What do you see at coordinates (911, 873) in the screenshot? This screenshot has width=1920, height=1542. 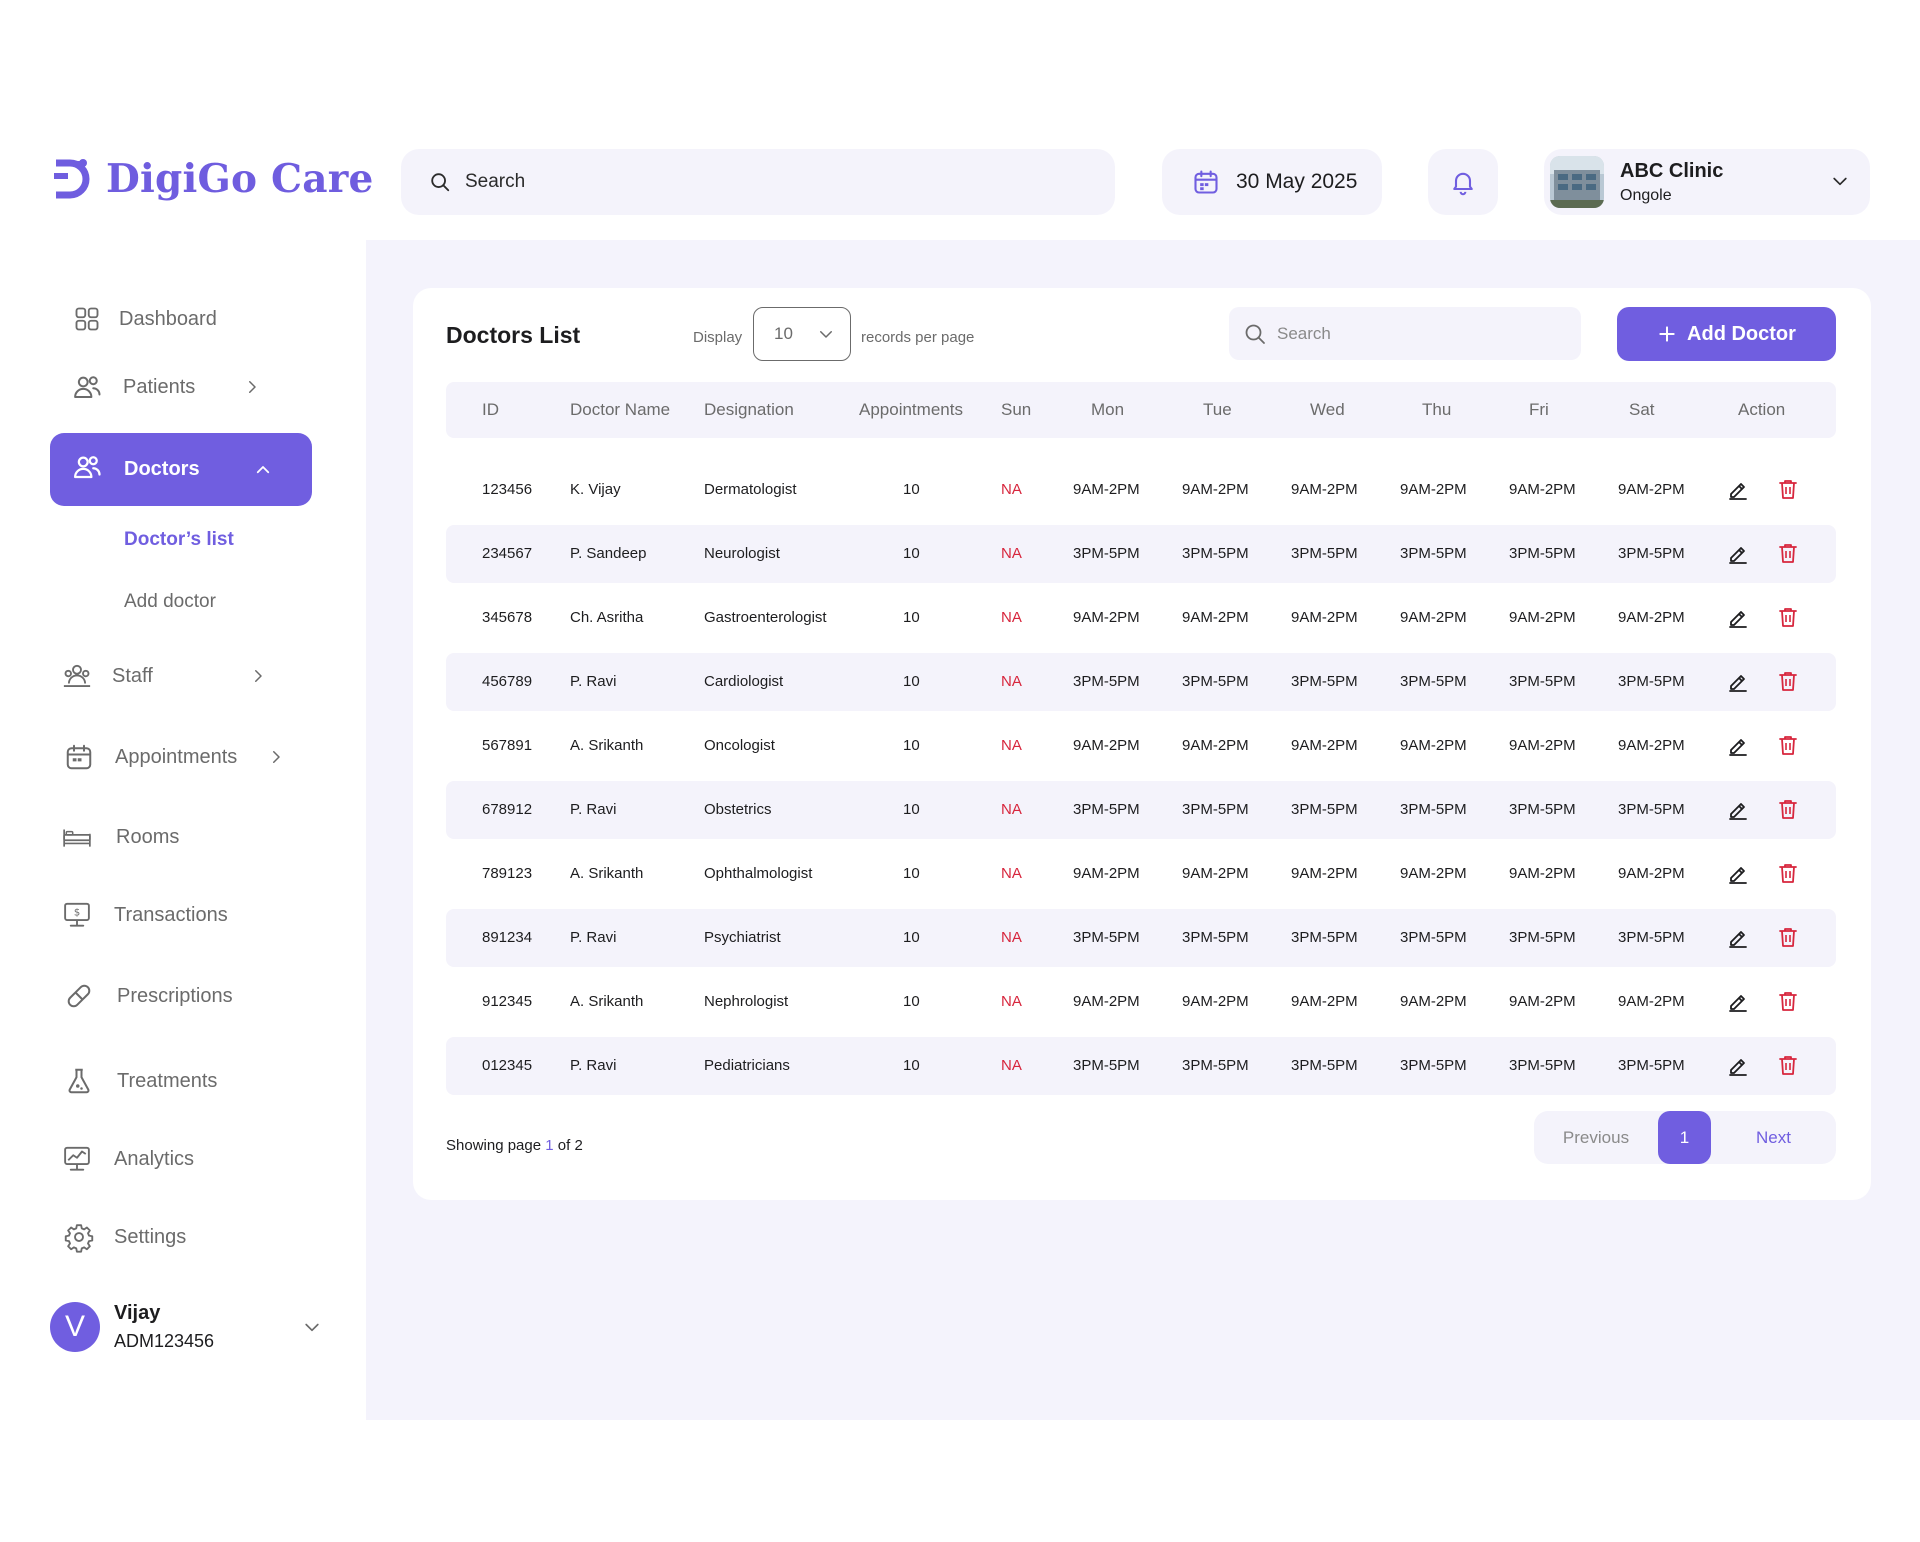 I see `cell-appointments: 10` at bounding box center [911, 873].